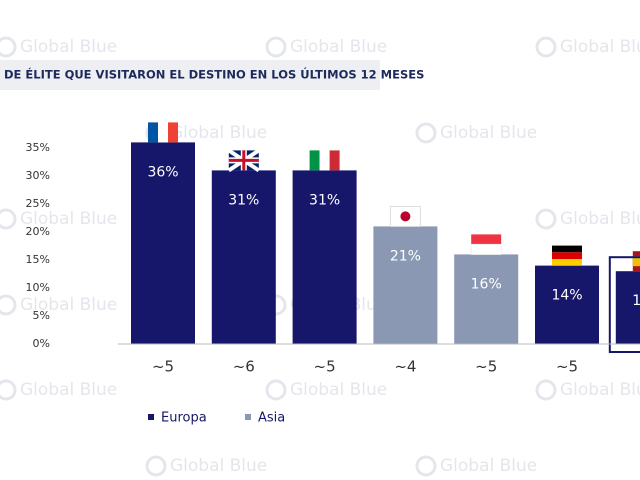  Describe the element at coordinates (41, 343) in the screenshot. I see `y-tick-label: 0%` at that location.